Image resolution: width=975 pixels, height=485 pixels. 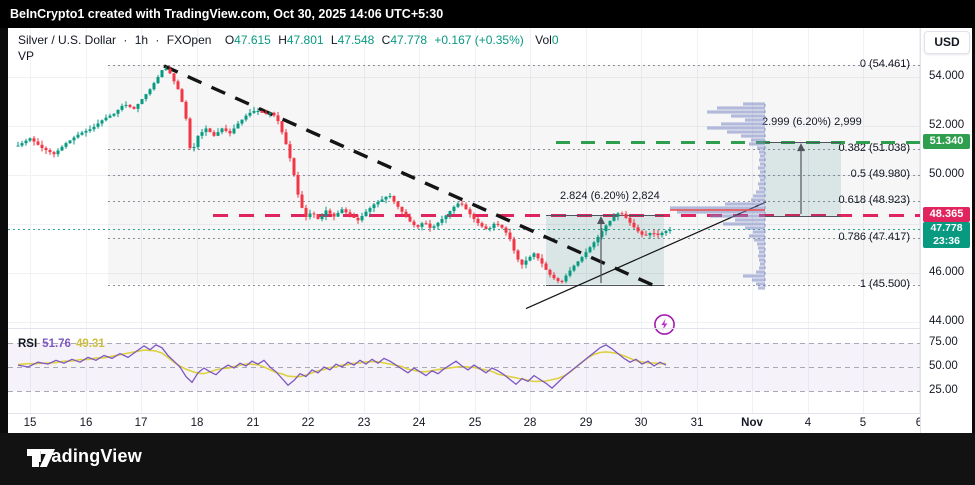 What do you see at coordinates (874, 200) in the screenshot?
I see `fib-level-label: 0.618 (48.923)` at bounding box center [874, 200].